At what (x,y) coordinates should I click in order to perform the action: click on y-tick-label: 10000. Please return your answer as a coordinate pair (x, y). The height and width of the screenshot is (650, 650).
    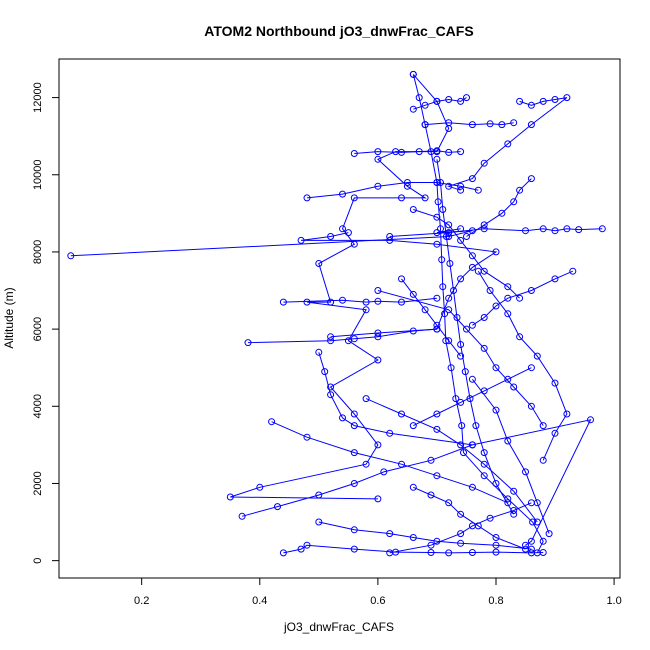
    Looking at the image, I should click on (38, 174).